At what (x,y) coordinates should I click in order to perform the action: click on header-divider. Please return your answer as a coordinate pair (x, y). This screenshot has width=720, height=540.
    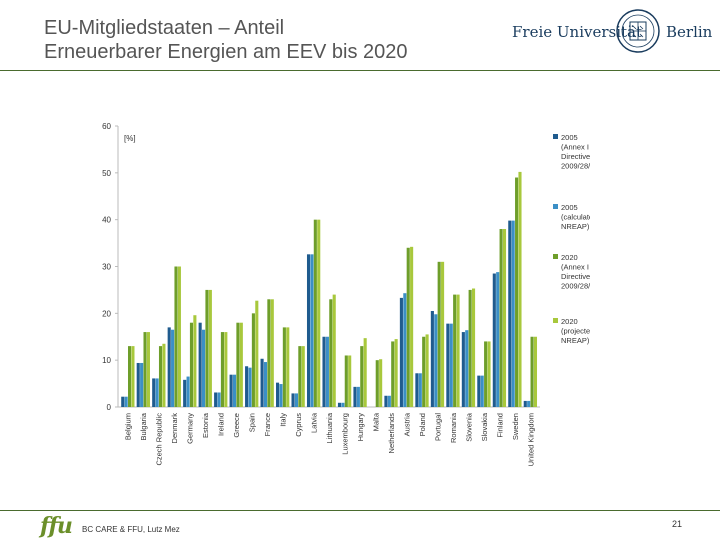
    Looking at the image, I should click on (360, 70).